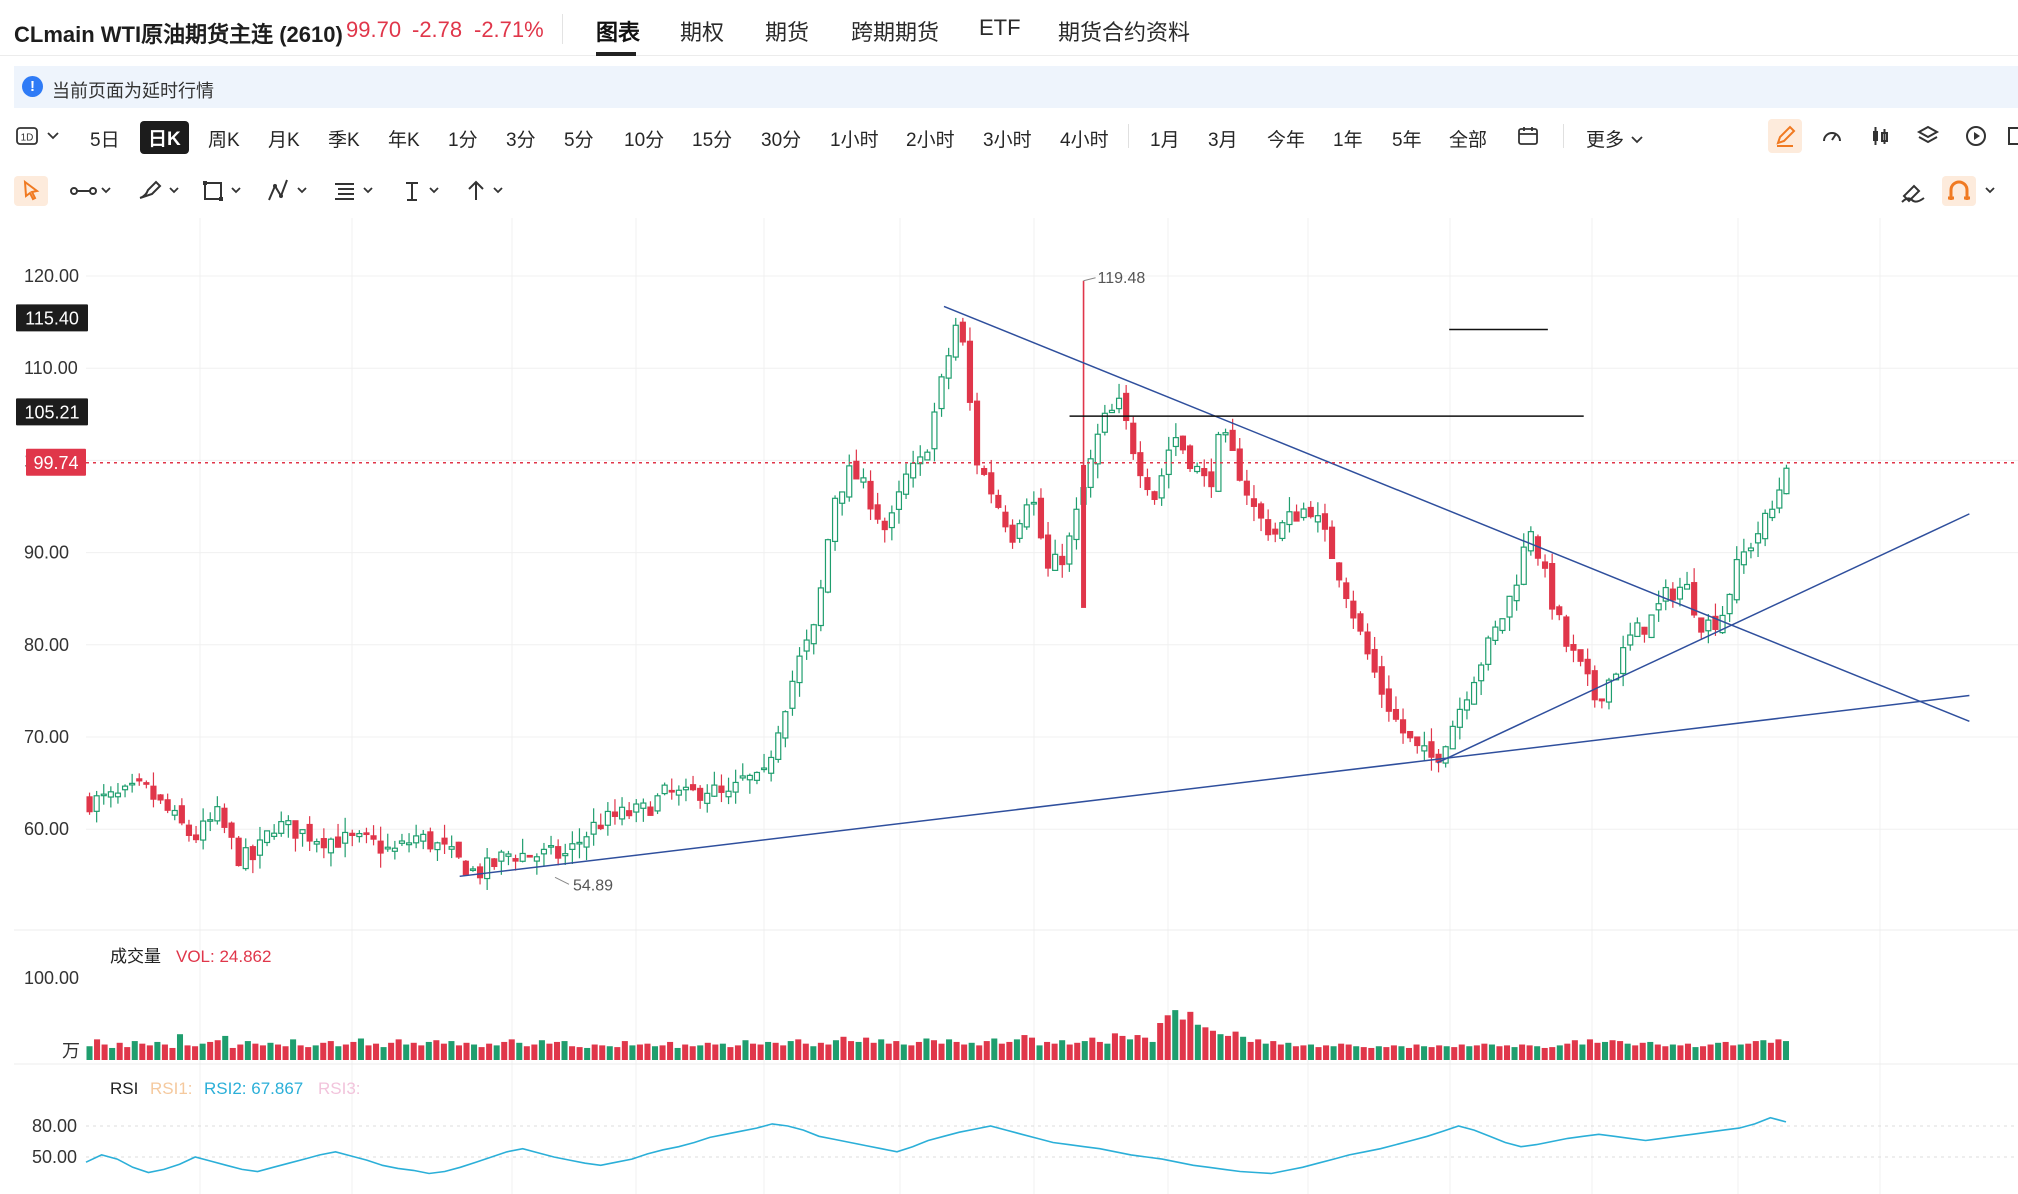 The image size is (2018, 1194). Describe the element at coordinates (2013, 136) in the screenshot. I see `panel-icon` at that location.